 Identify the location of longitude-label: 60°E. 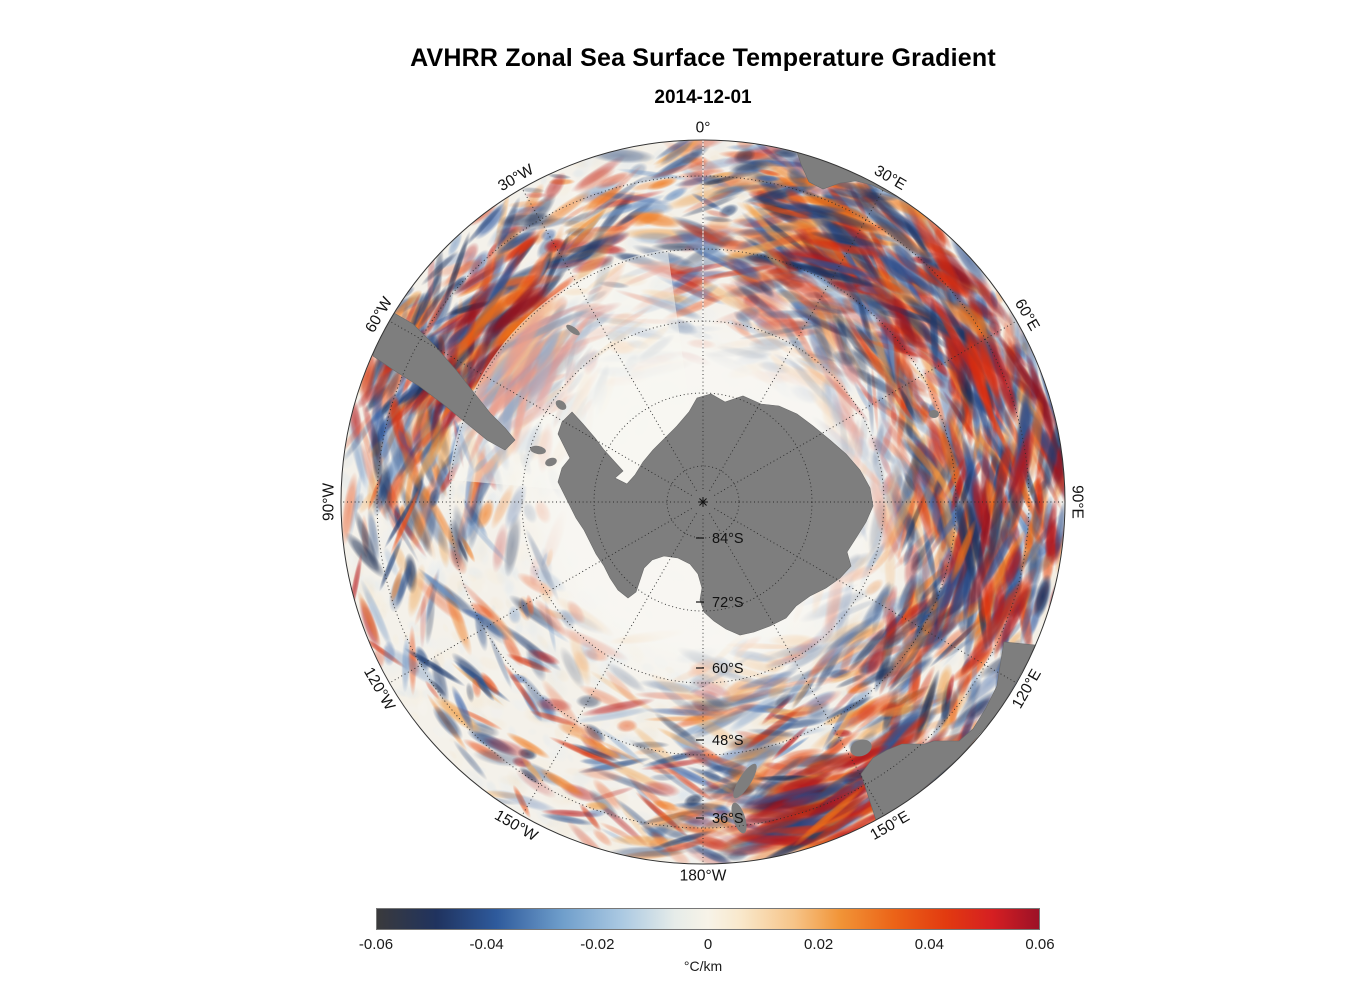
(1027, 315).